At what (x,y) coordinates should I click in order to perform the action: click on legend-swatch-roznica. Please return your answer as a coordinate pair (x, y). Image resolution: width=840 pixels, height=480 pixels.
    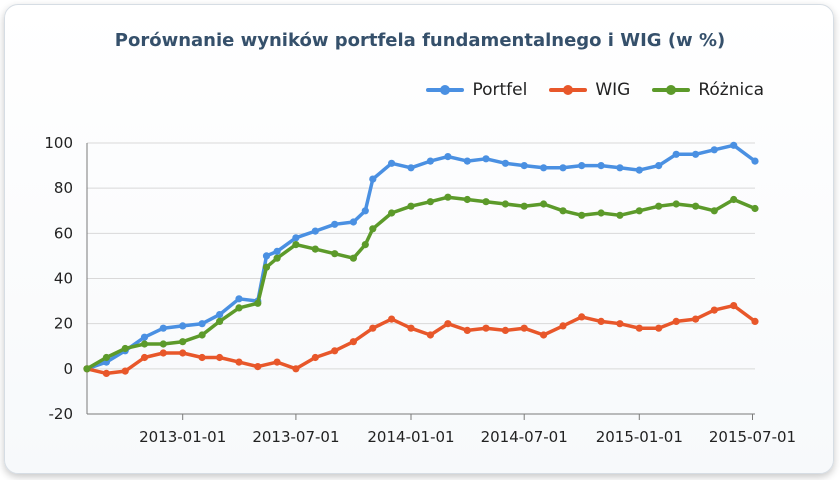
    Looking at the image, I should click on (671, 90).